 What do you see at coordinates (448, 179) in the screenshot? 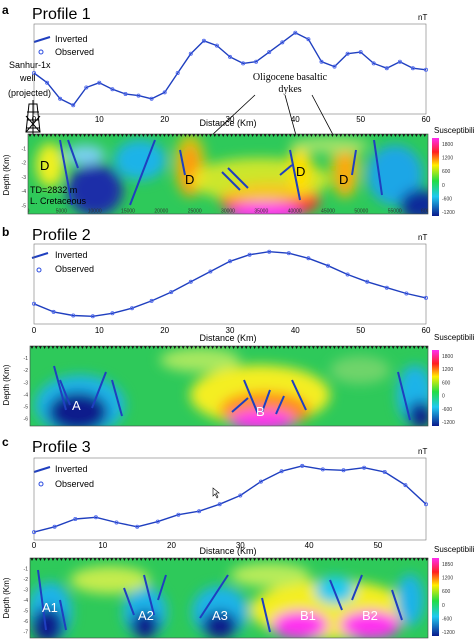
I see `profile-1-colorbar-ticks: 1800 1200 600 0 -600 -1200` at bounding box center [448, 179].